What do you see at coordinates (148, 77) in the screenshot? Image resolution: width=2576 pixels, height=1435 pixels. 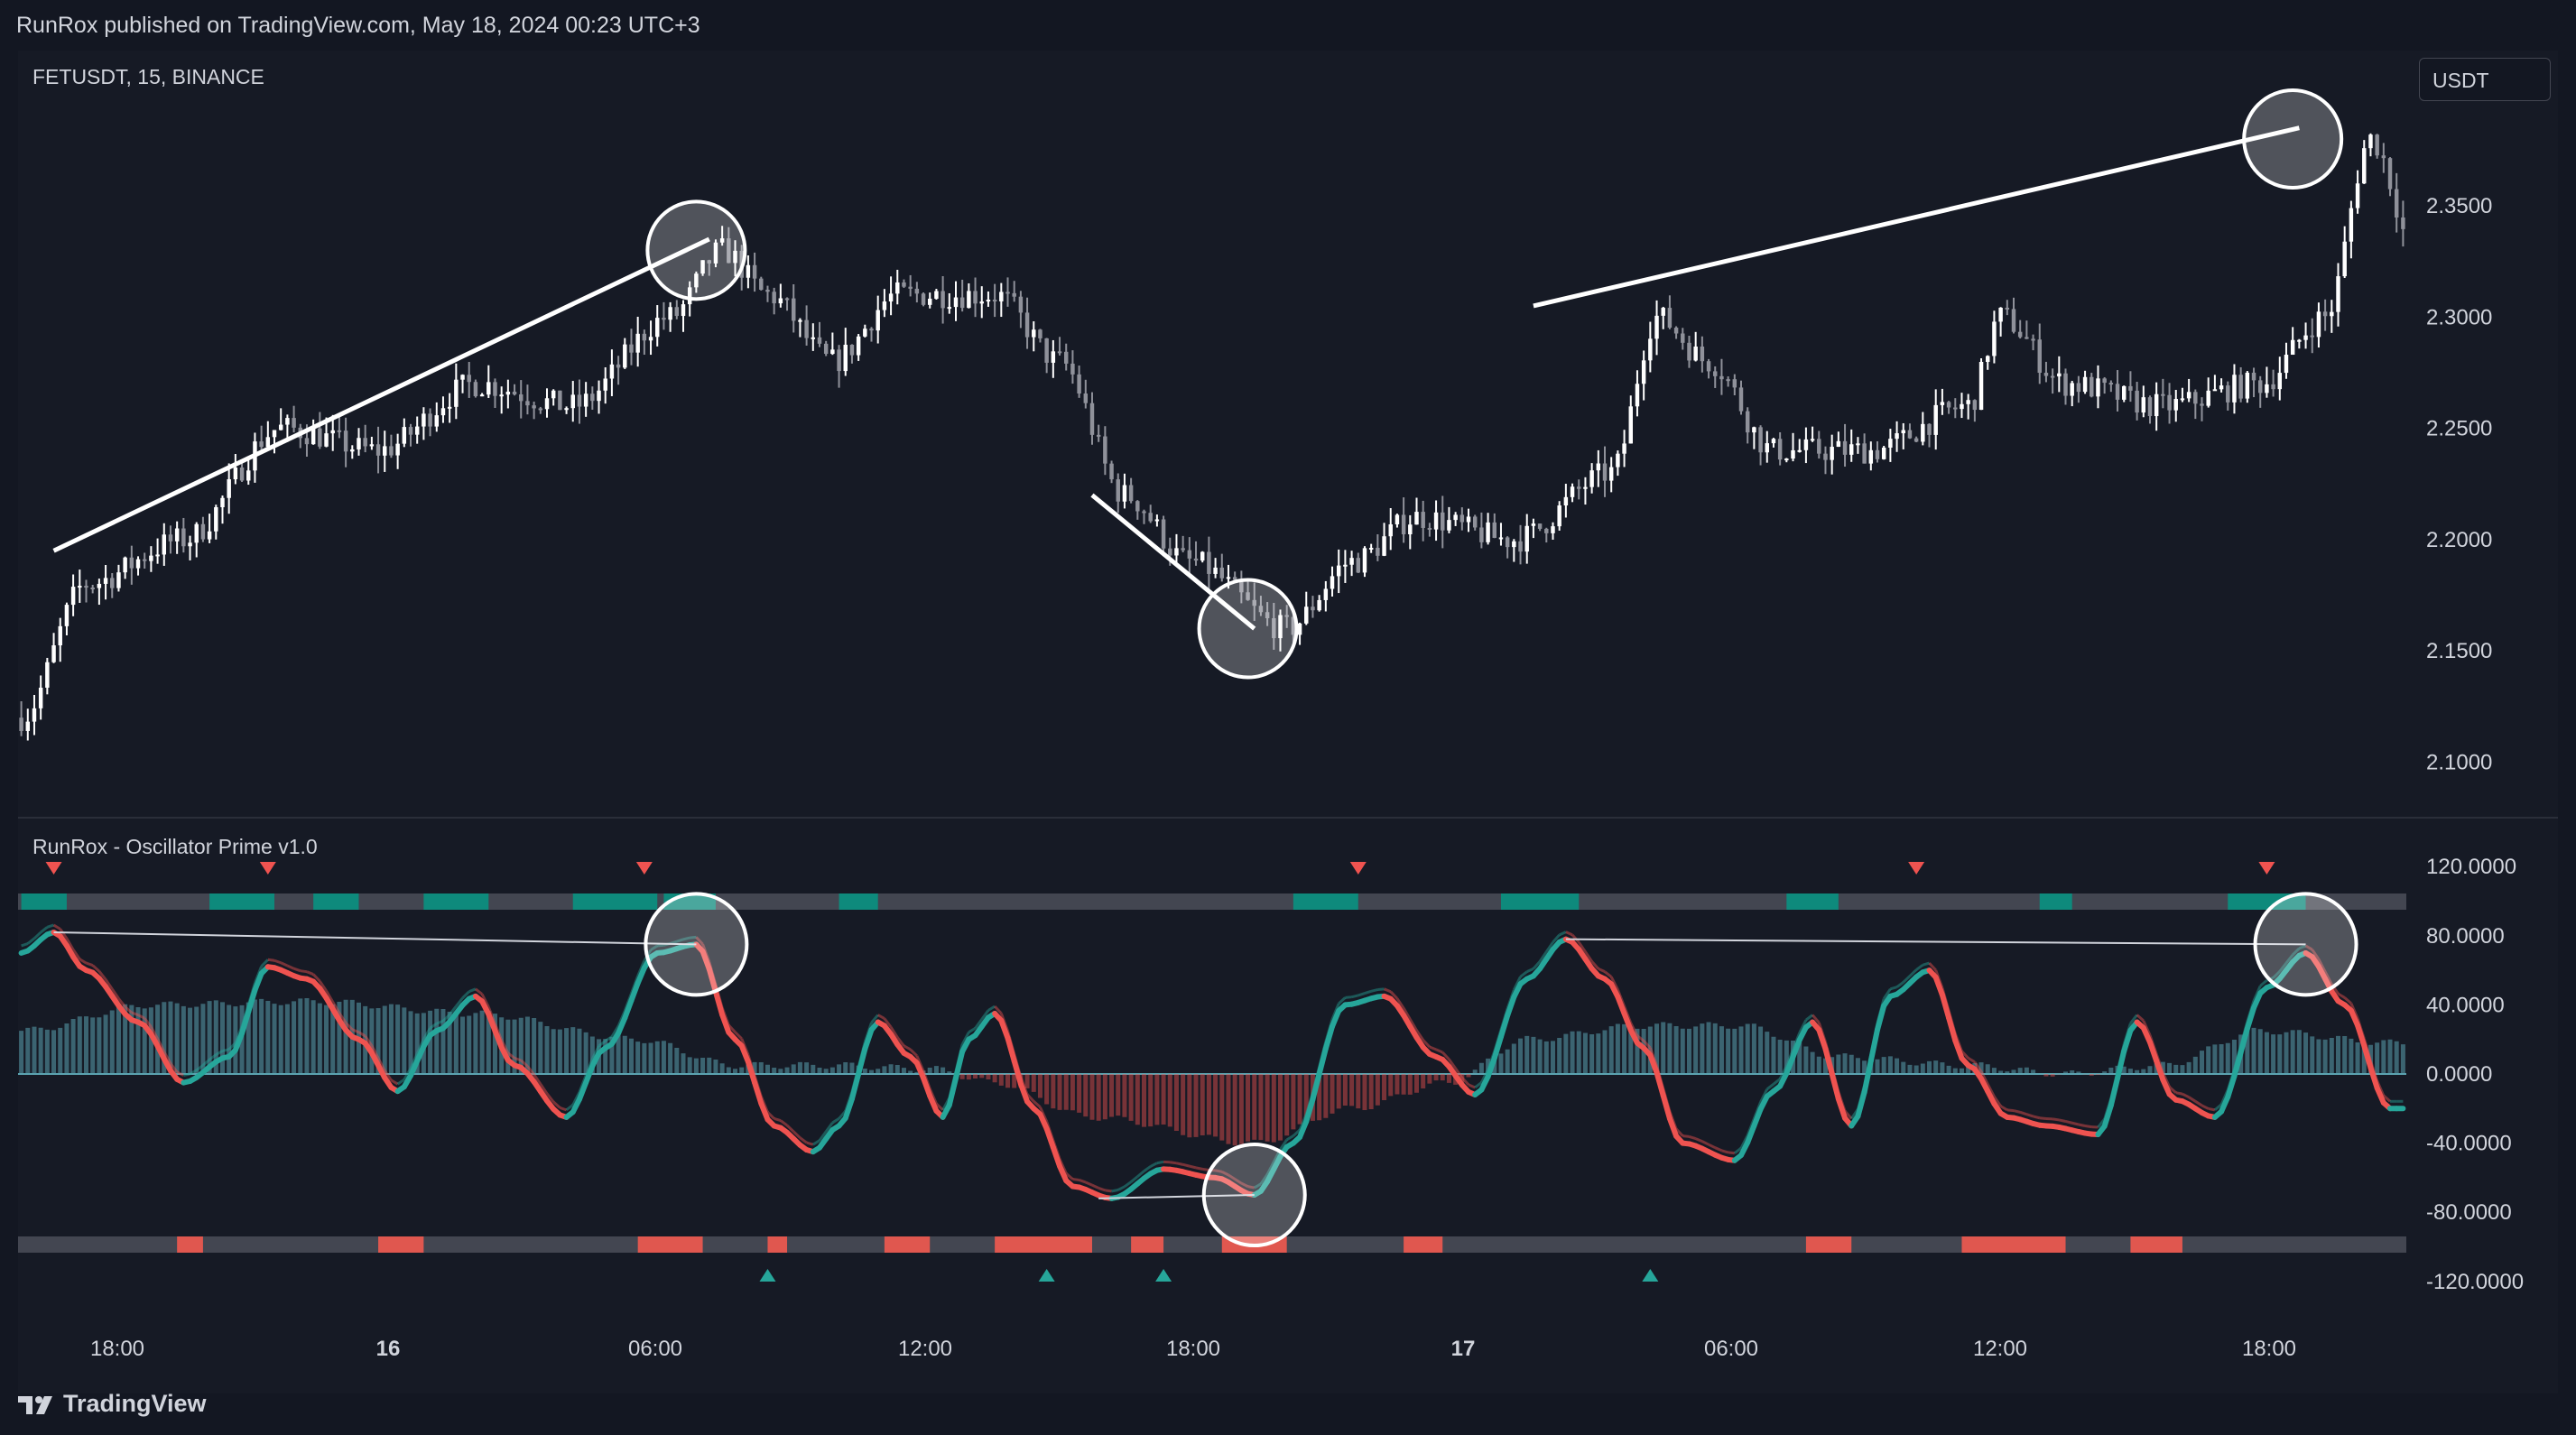 I see `symbol-label: FETUSDT, 15, BINANCE` at bounding box center [148, 77].